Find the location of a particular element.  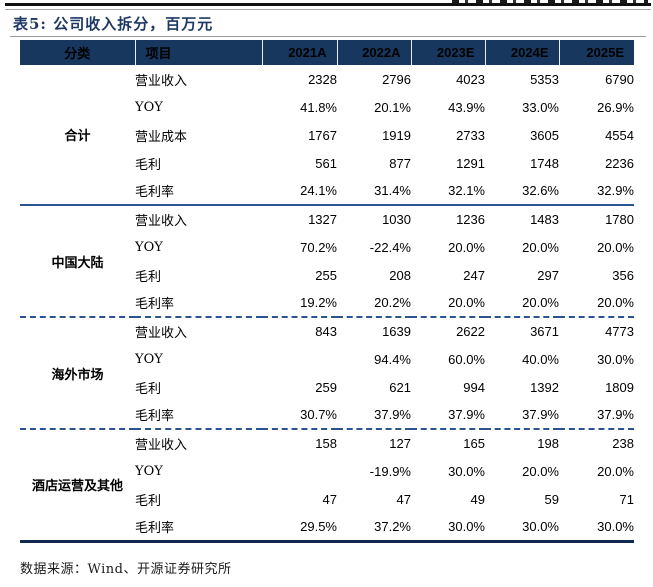

value-cell: 33.0% is located at coordinates (540, 107).